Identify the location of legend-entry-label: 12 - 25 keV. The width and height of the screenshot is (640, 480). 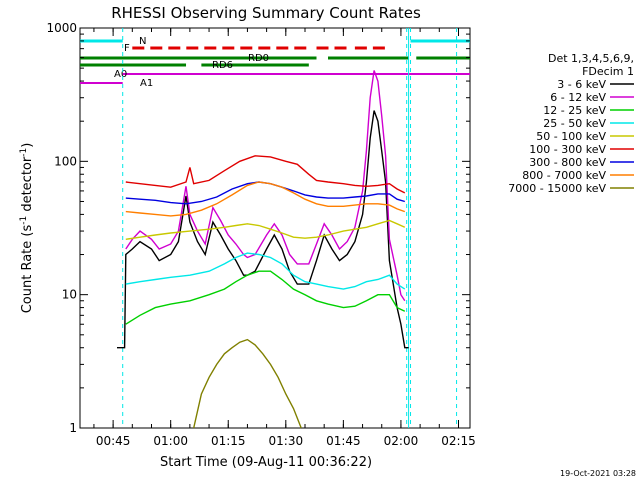
(574, 110).